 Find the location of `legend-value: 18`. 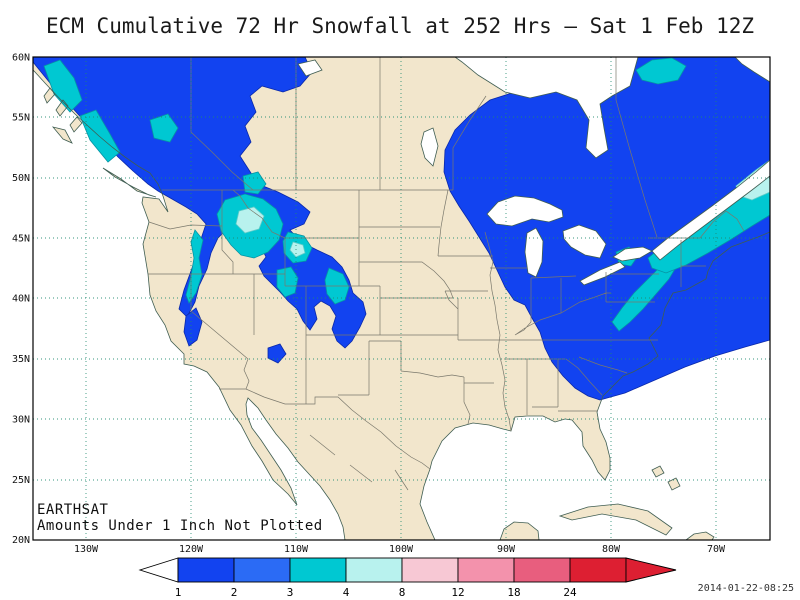

legend-value: 18 is located at coordinates (513, 592).